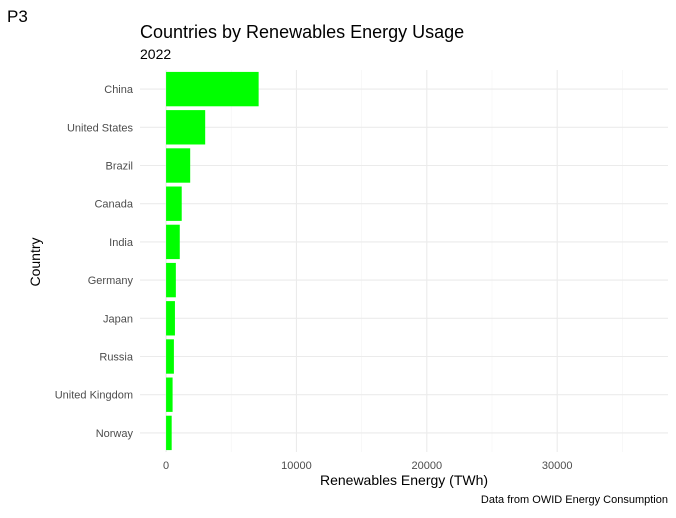  Describe the element at coordinates (115, 434) in the screenshot. I see `y-tick-label: Norway` at that location.